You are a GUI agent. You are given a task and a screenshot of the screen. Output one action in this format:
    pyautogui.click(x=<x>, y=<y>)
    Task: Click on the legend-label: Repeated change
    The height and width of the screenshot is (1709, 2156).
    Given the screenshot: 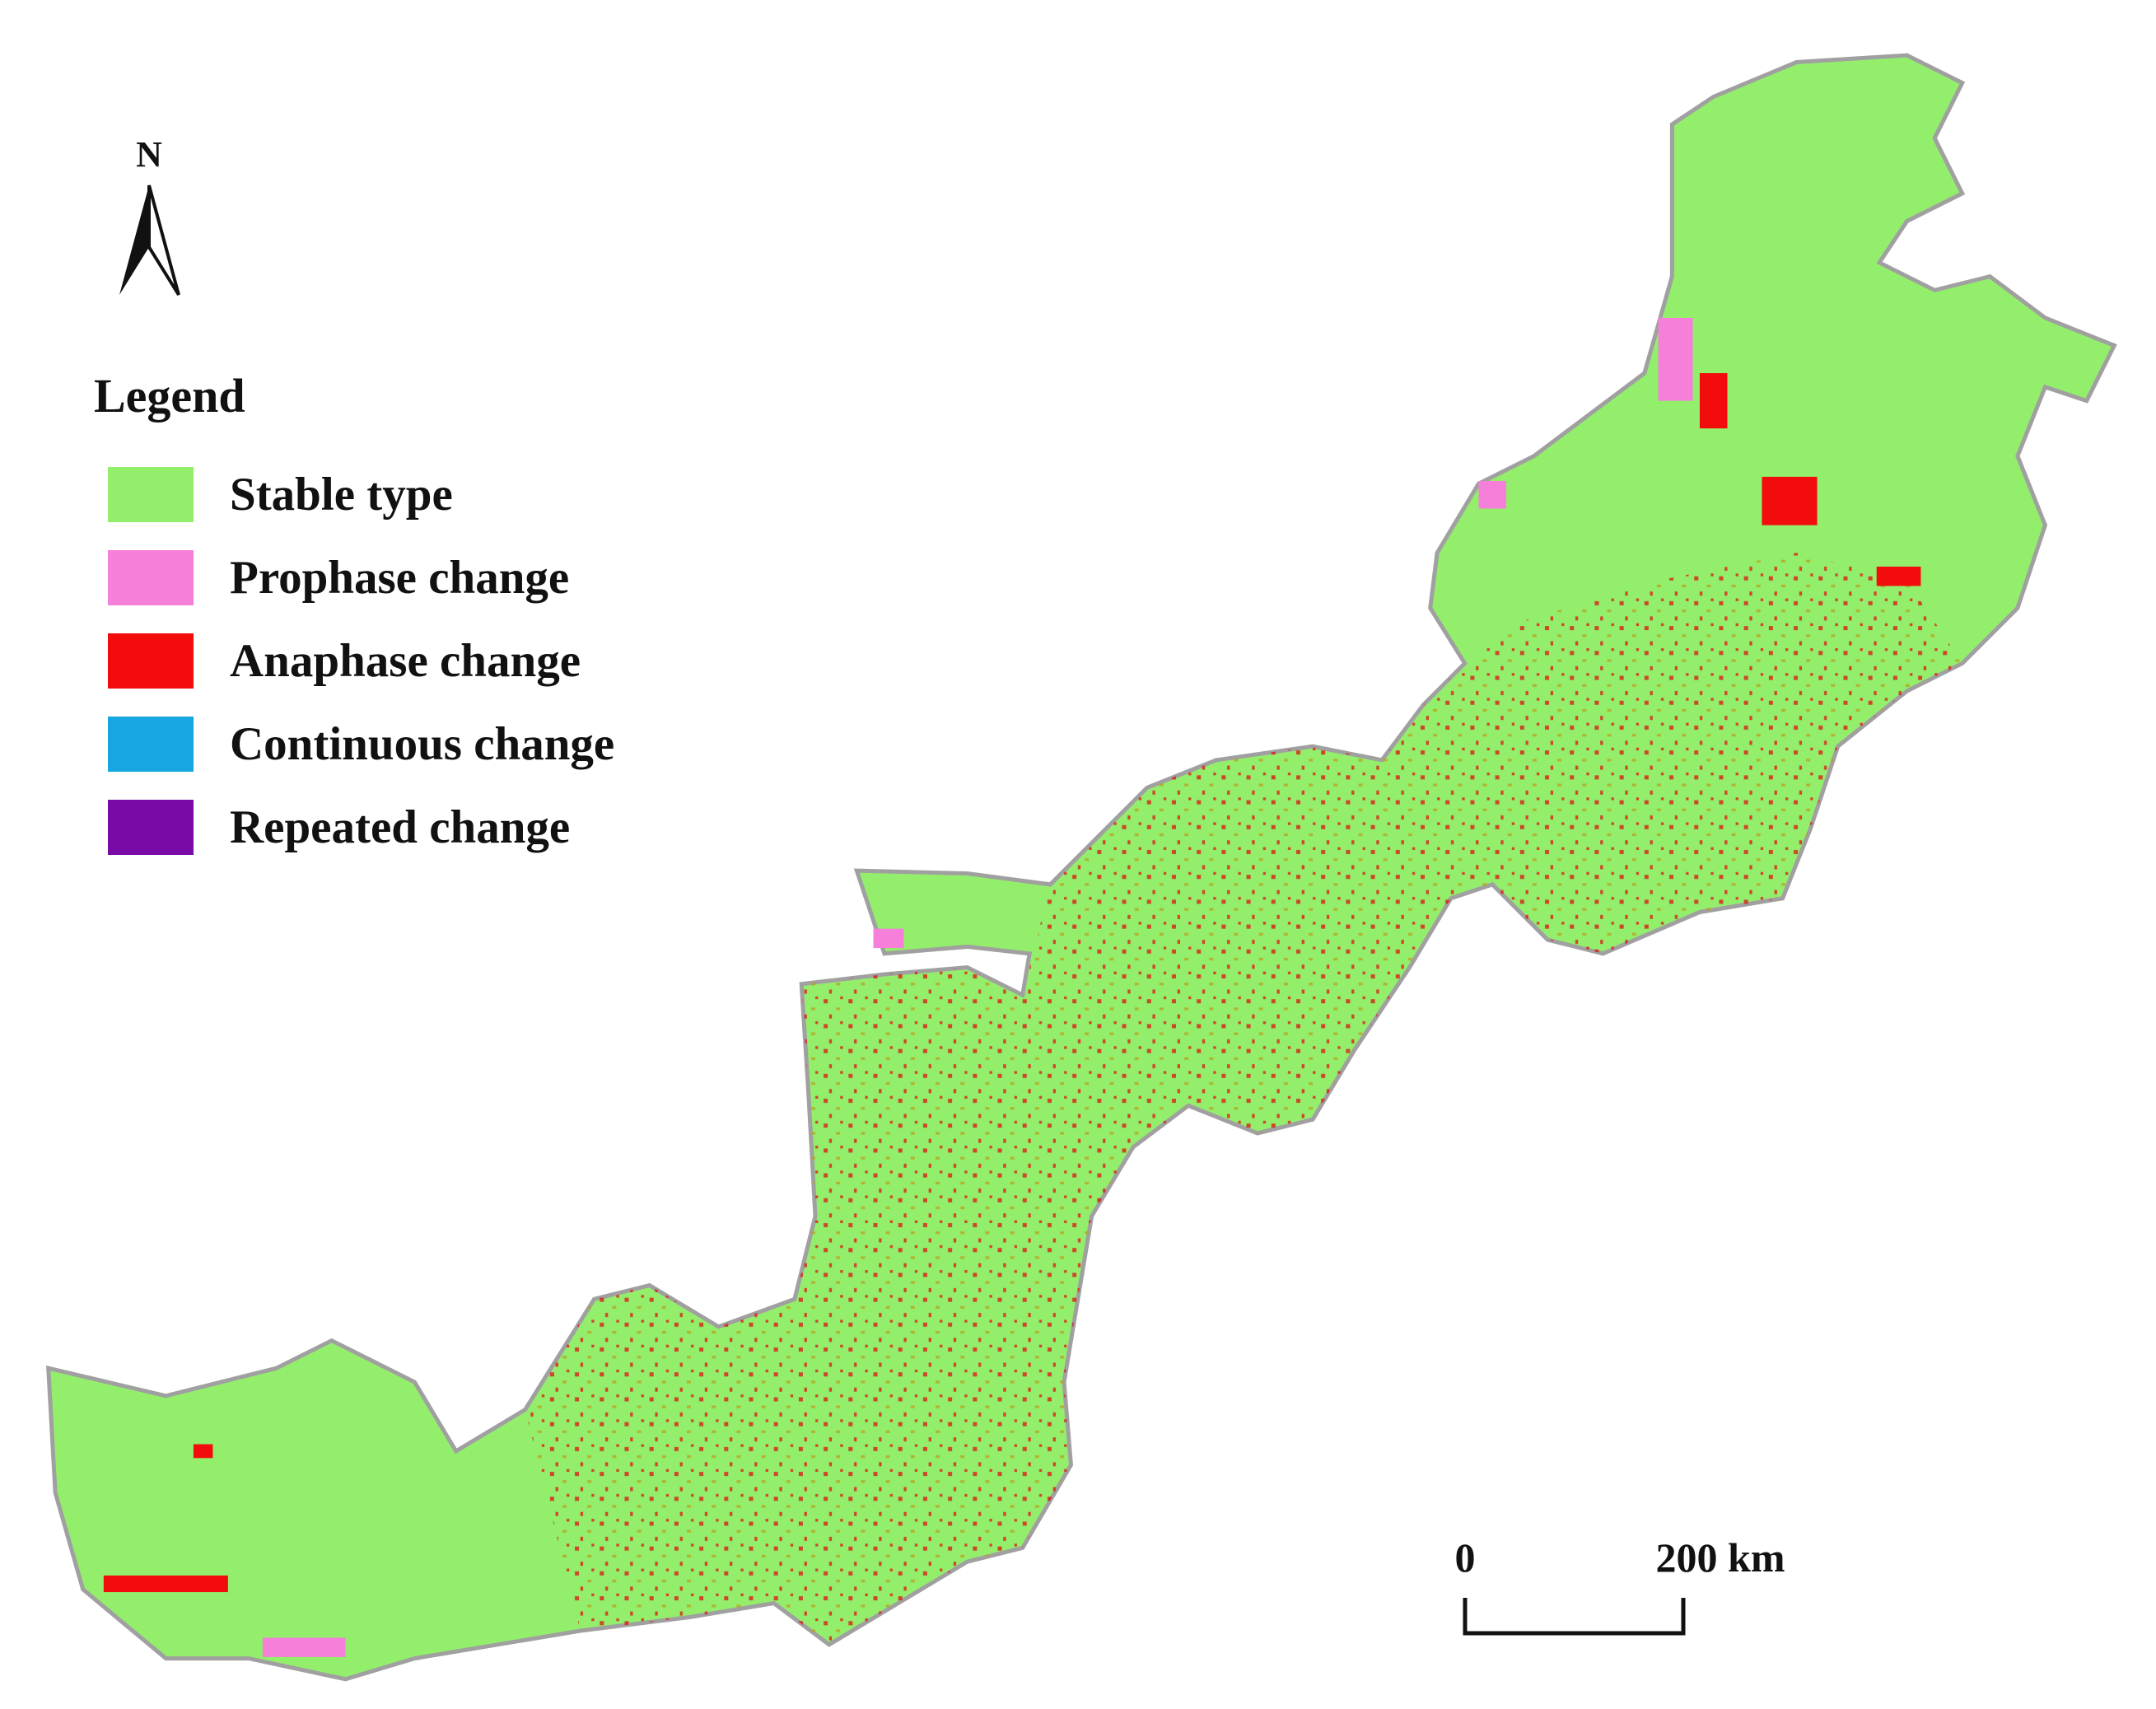 What is the action you would take?
    pyautogui.click(x=400, y=827)
    